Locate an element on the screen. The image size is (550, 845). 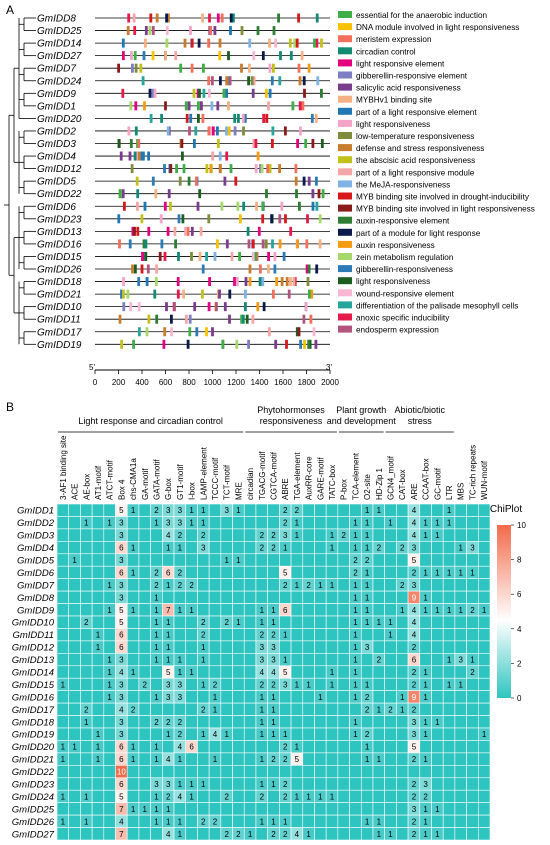
gene-name: GmIDD25 is located at coordinates (59, 31).